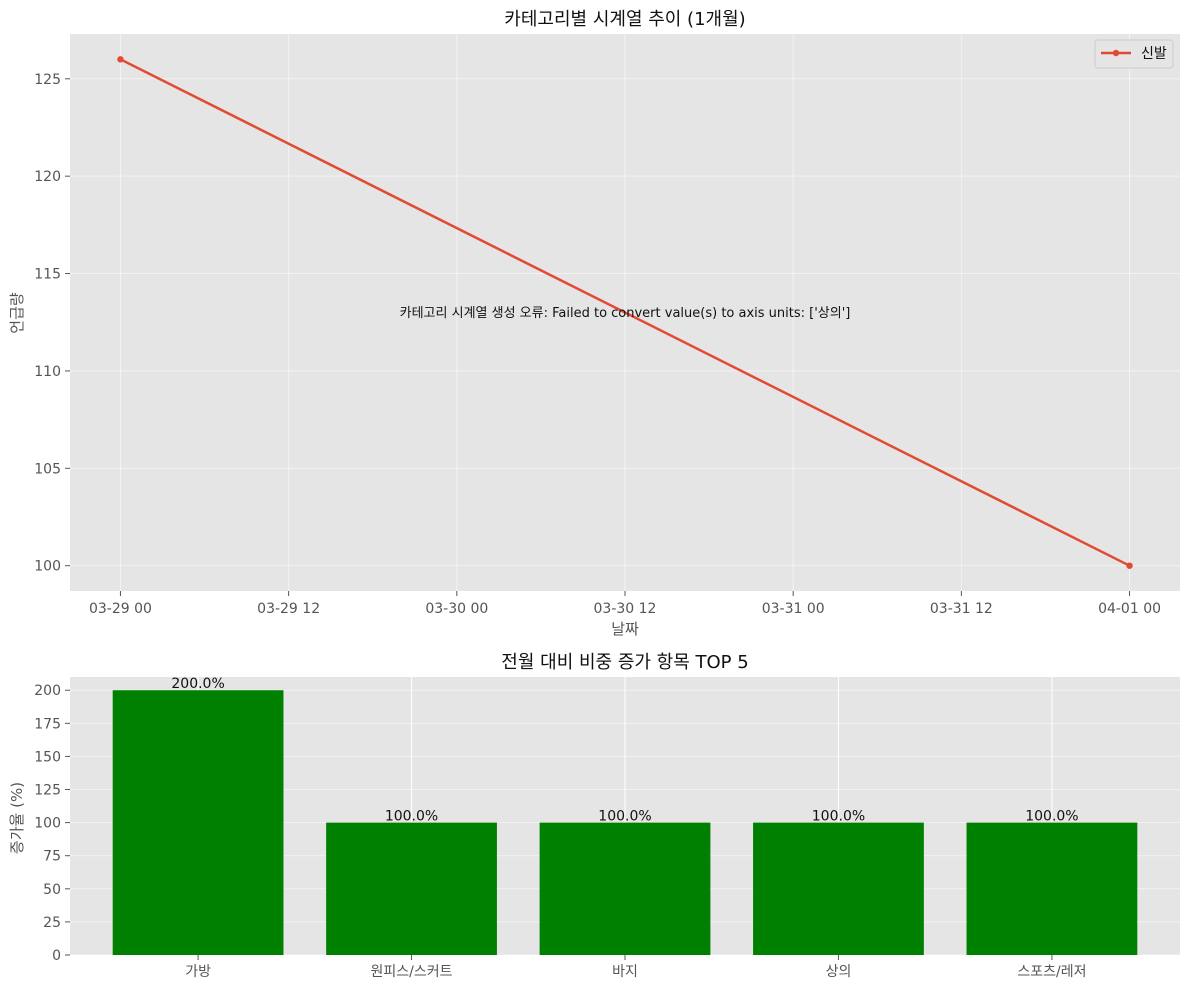 The height and width of the screenshot is (989, 1189). I want to click on legend: 신발, so click(1134, 54).